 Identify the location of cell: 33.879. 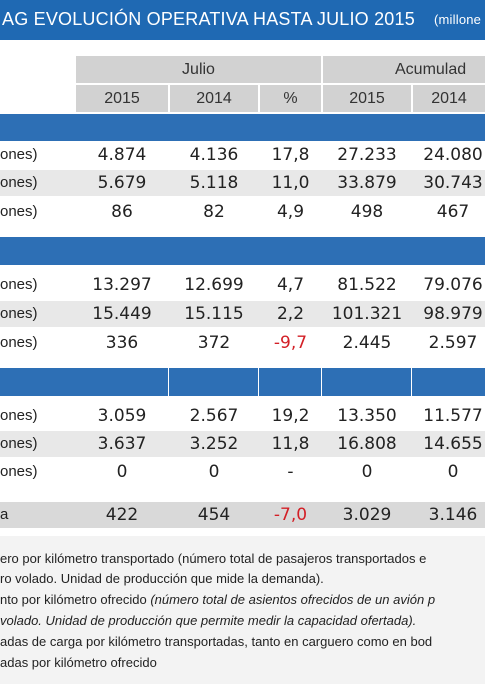
(367, 183).